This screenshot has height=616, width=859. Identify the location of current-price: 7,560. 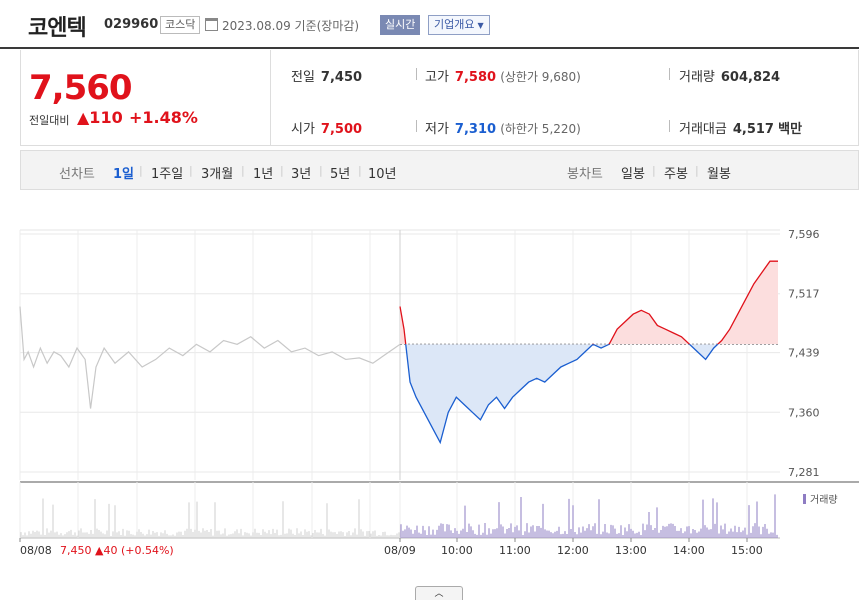
(81, 88).